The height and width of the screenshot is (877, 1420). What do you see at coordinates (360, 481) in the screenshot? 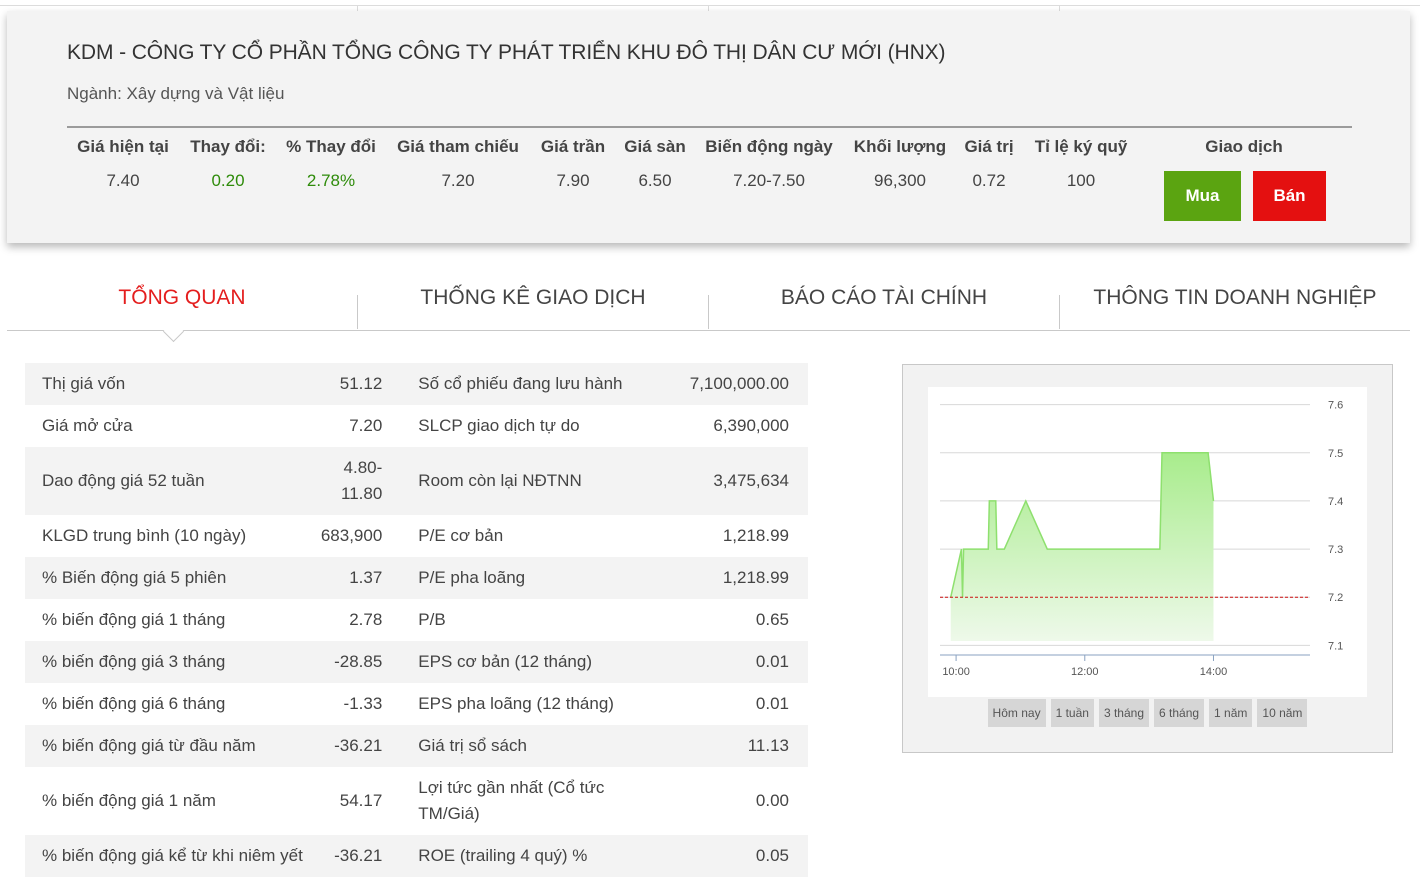
I see `stat-value: 4.80-11.80` at bounding box center [360, 481].